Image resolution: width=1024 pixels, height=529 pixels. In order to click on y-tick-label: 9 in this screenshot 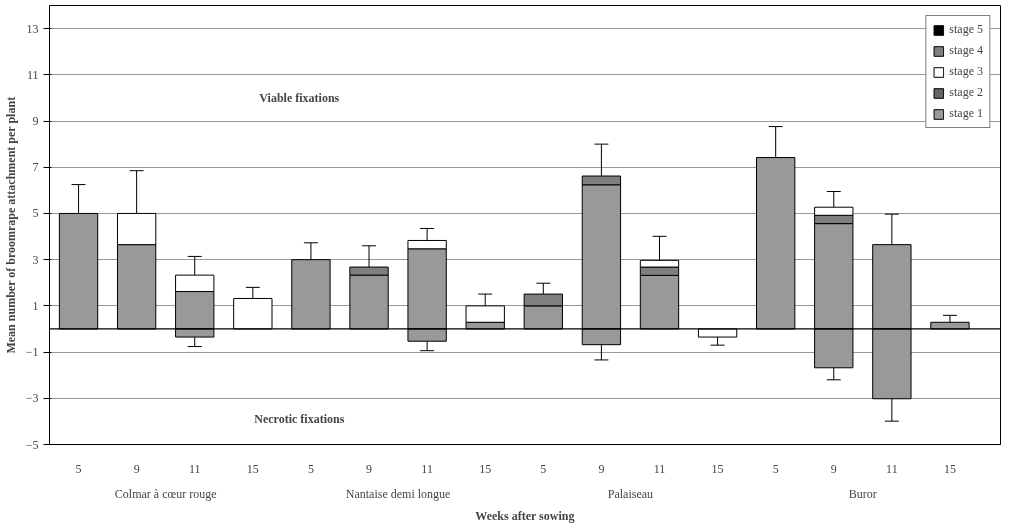, I will do `click(35, 121)`.